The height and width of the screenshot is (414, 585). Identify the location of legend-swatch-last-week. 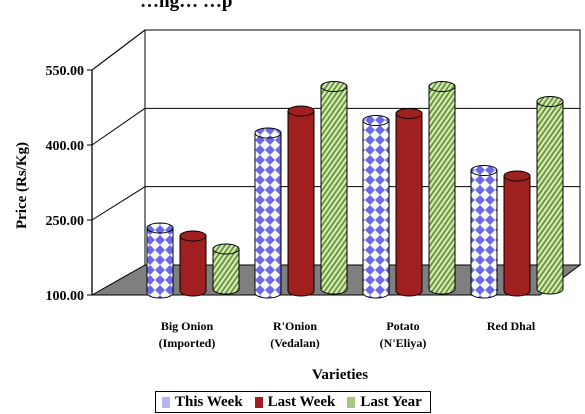
(258, 402).